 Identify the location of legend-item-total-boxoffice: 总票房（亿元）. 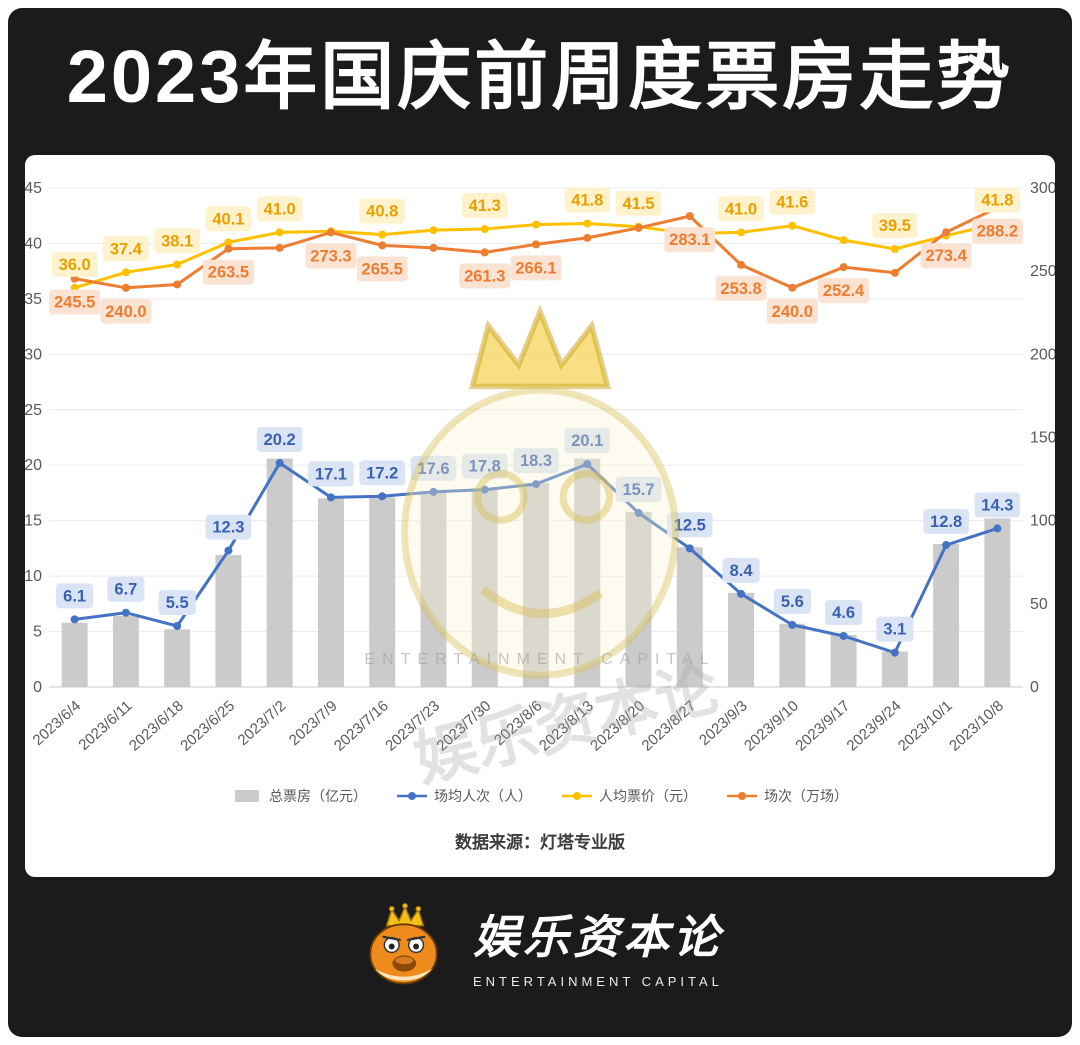
(299, 796).